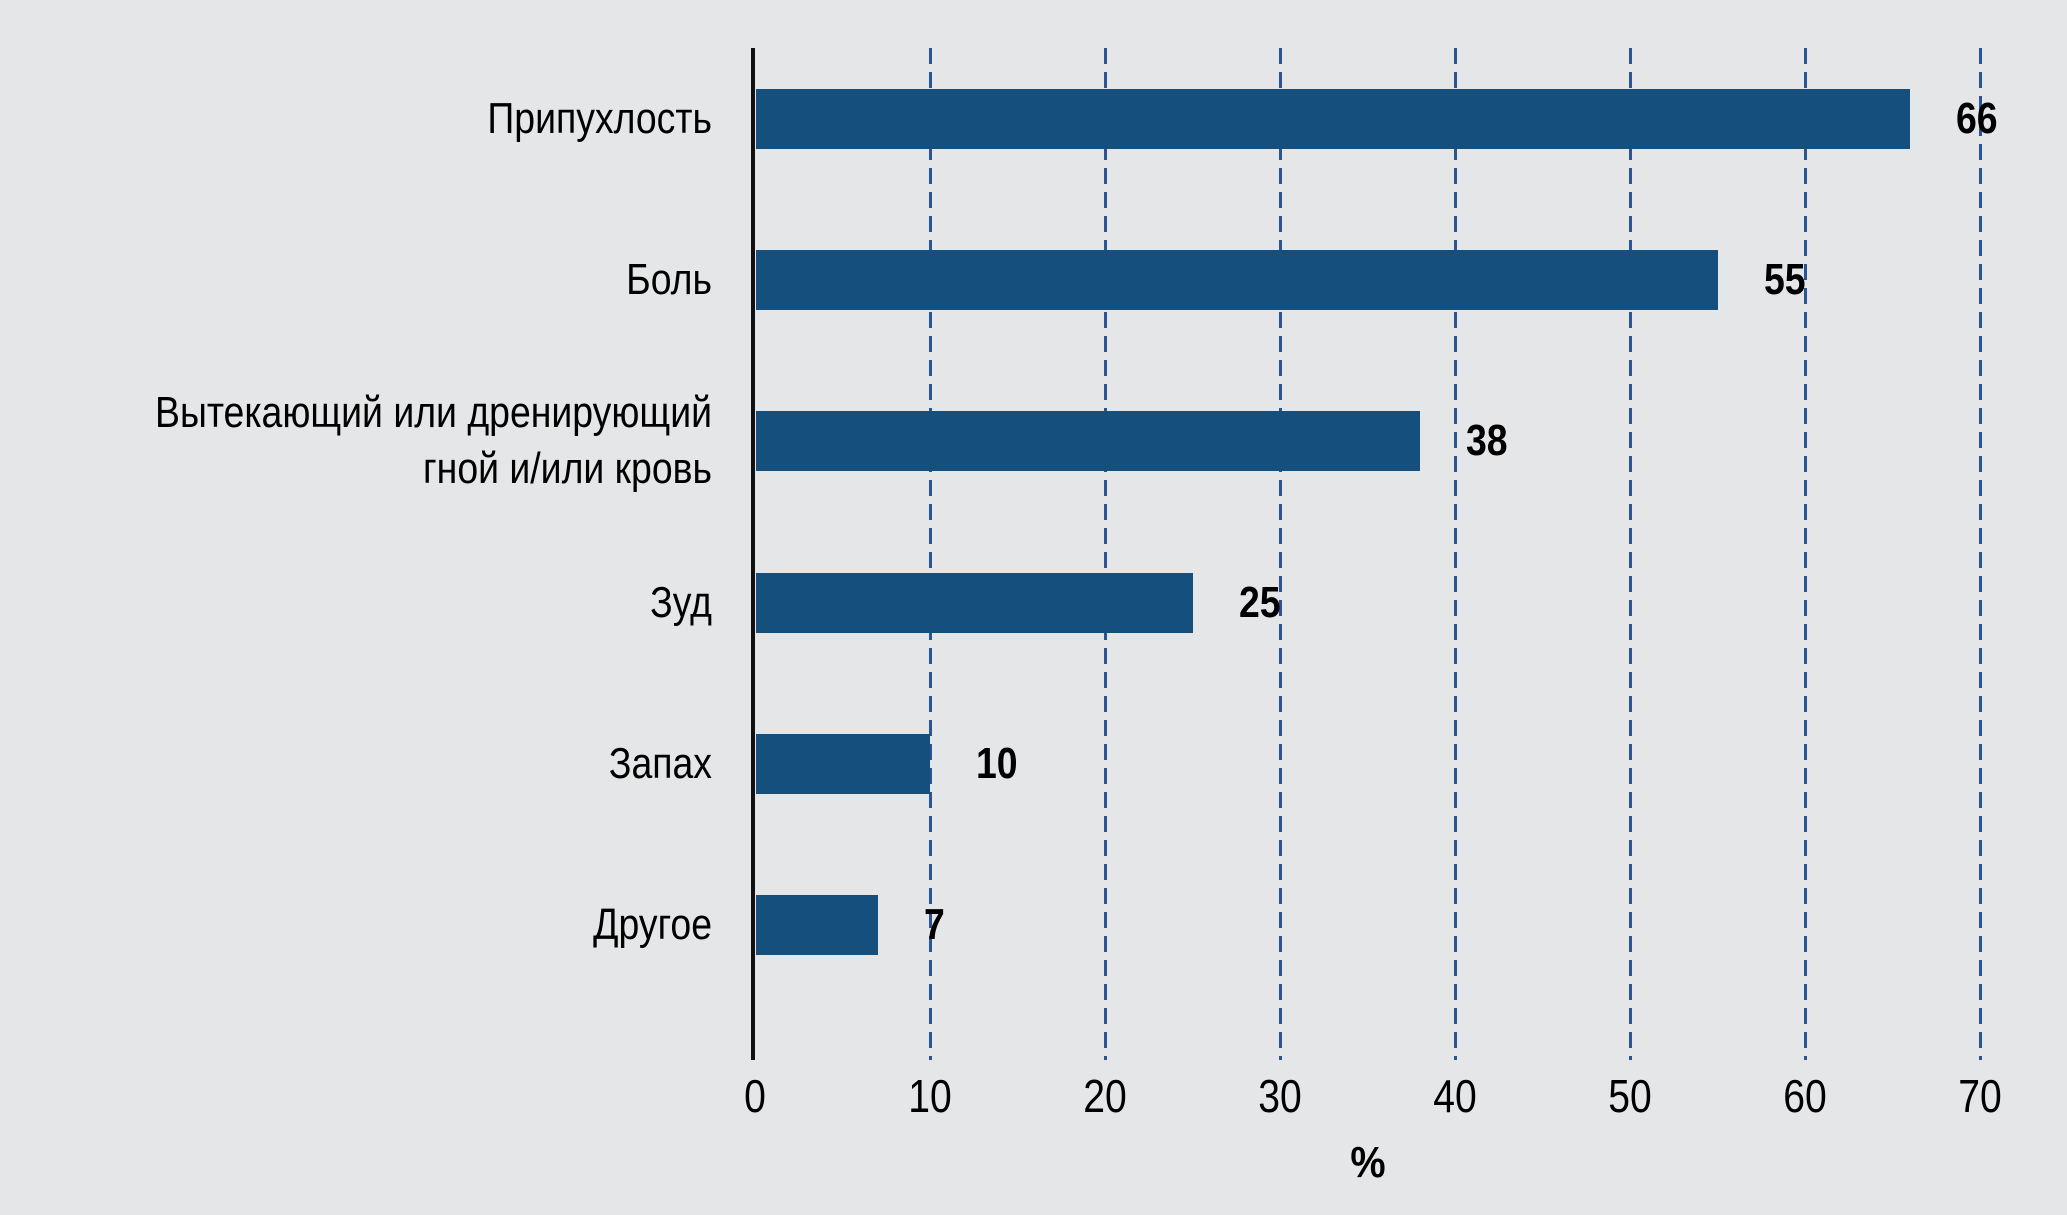 The height and width of the screenshot is (1215, 2067). I want to click on x-tick-label-30: 30, so click(1280, 1096).